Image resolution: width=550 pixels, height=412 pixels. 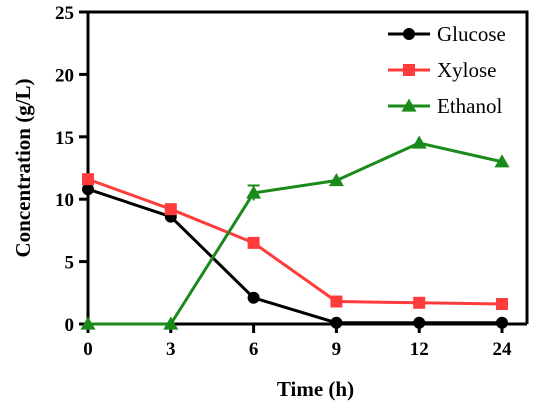 What do you see at coordinates (171, 349) in the screenshot?
I see `x-tick-label: 3` at bounding box center [171, 349].